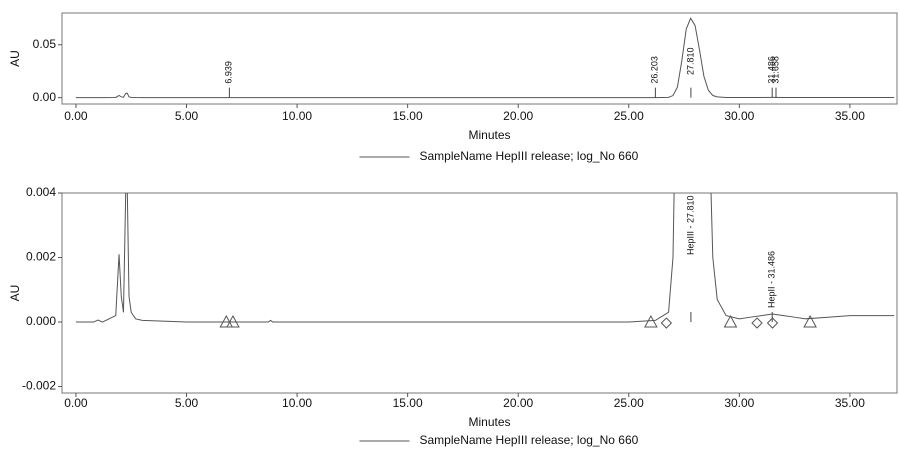  I want to click on y-tick-label: 0.05, so click(45, 44).